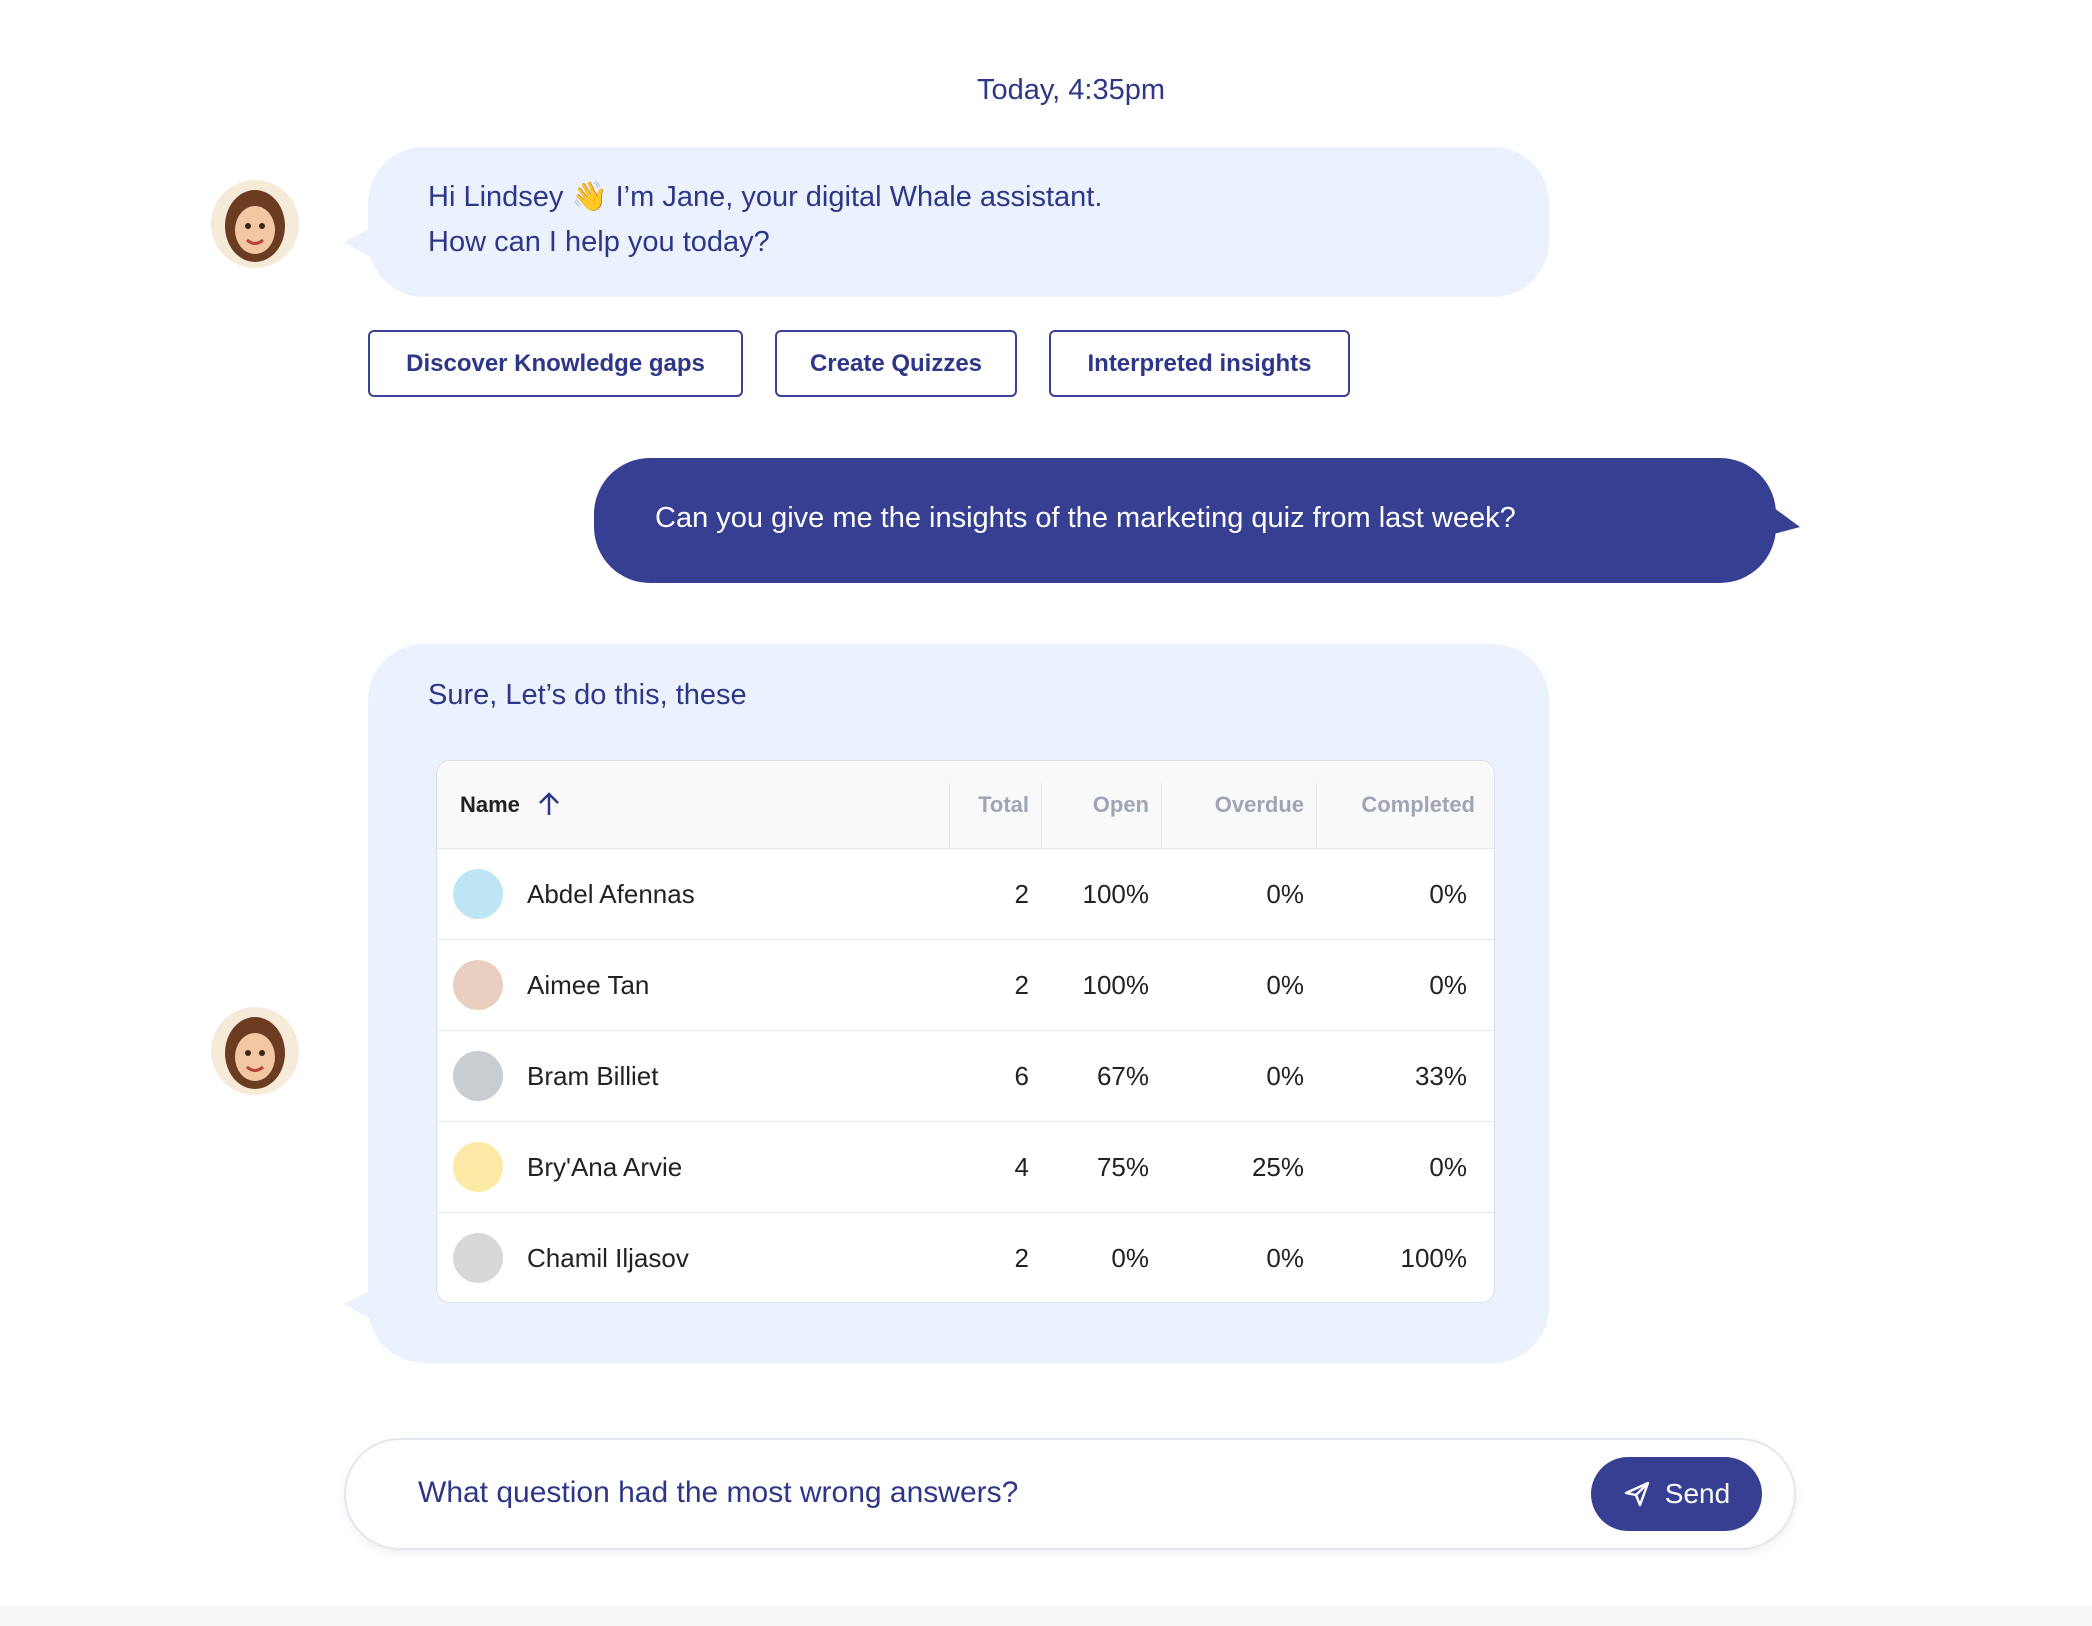  What do you see at coordinates (593, 1076) in the screenshot?
I see `person-name: Bram Billiet` at bounding box center [593, 1076].